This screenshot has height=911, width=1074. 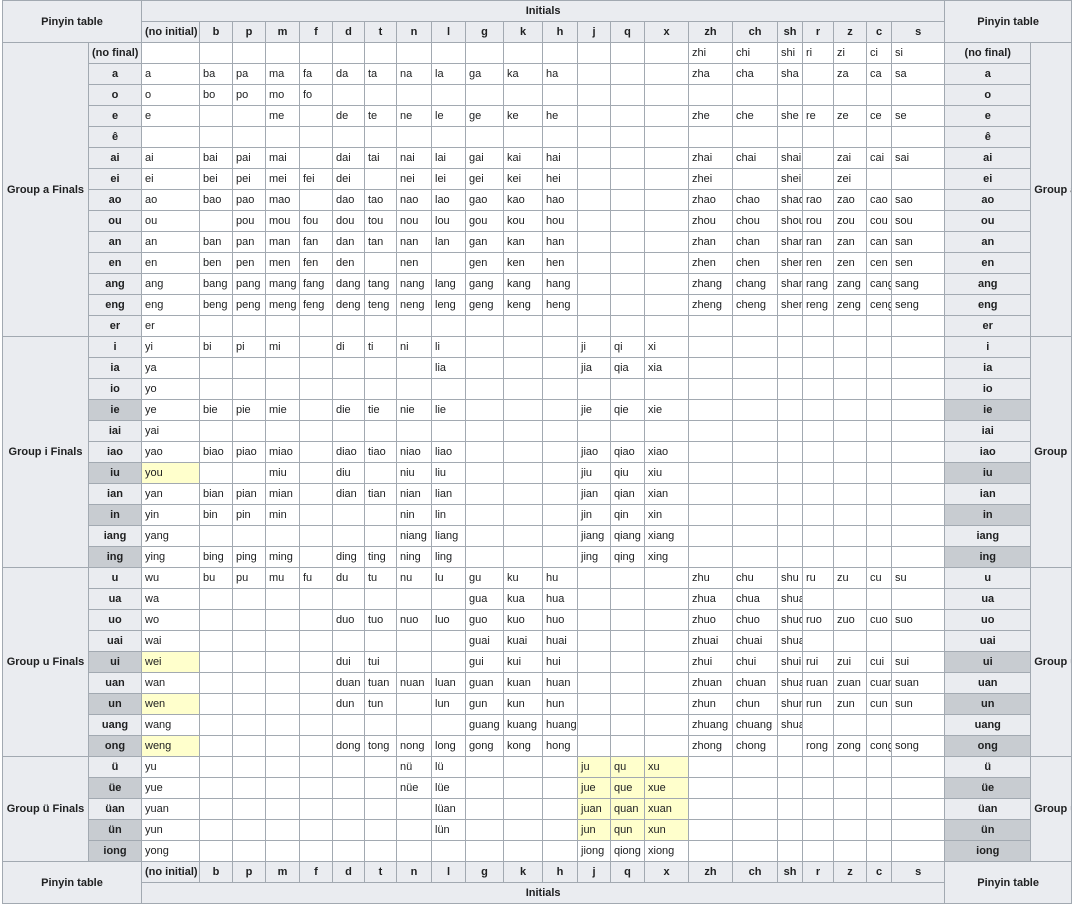 What do you see at coordinates (988, 809) in the screenshot?
I see `final-label: üan` at bounding box center [988, 809].